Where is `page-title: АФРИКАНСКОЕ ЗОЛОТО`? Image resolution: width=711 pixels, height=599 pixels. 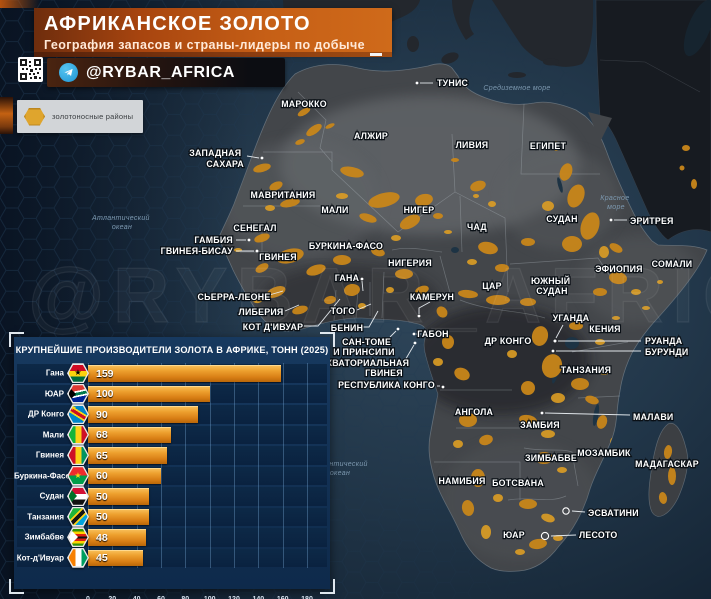
page-title: АФРИКАНСКОЕ ЗОЛОТО is located at coordinates (177, 24).